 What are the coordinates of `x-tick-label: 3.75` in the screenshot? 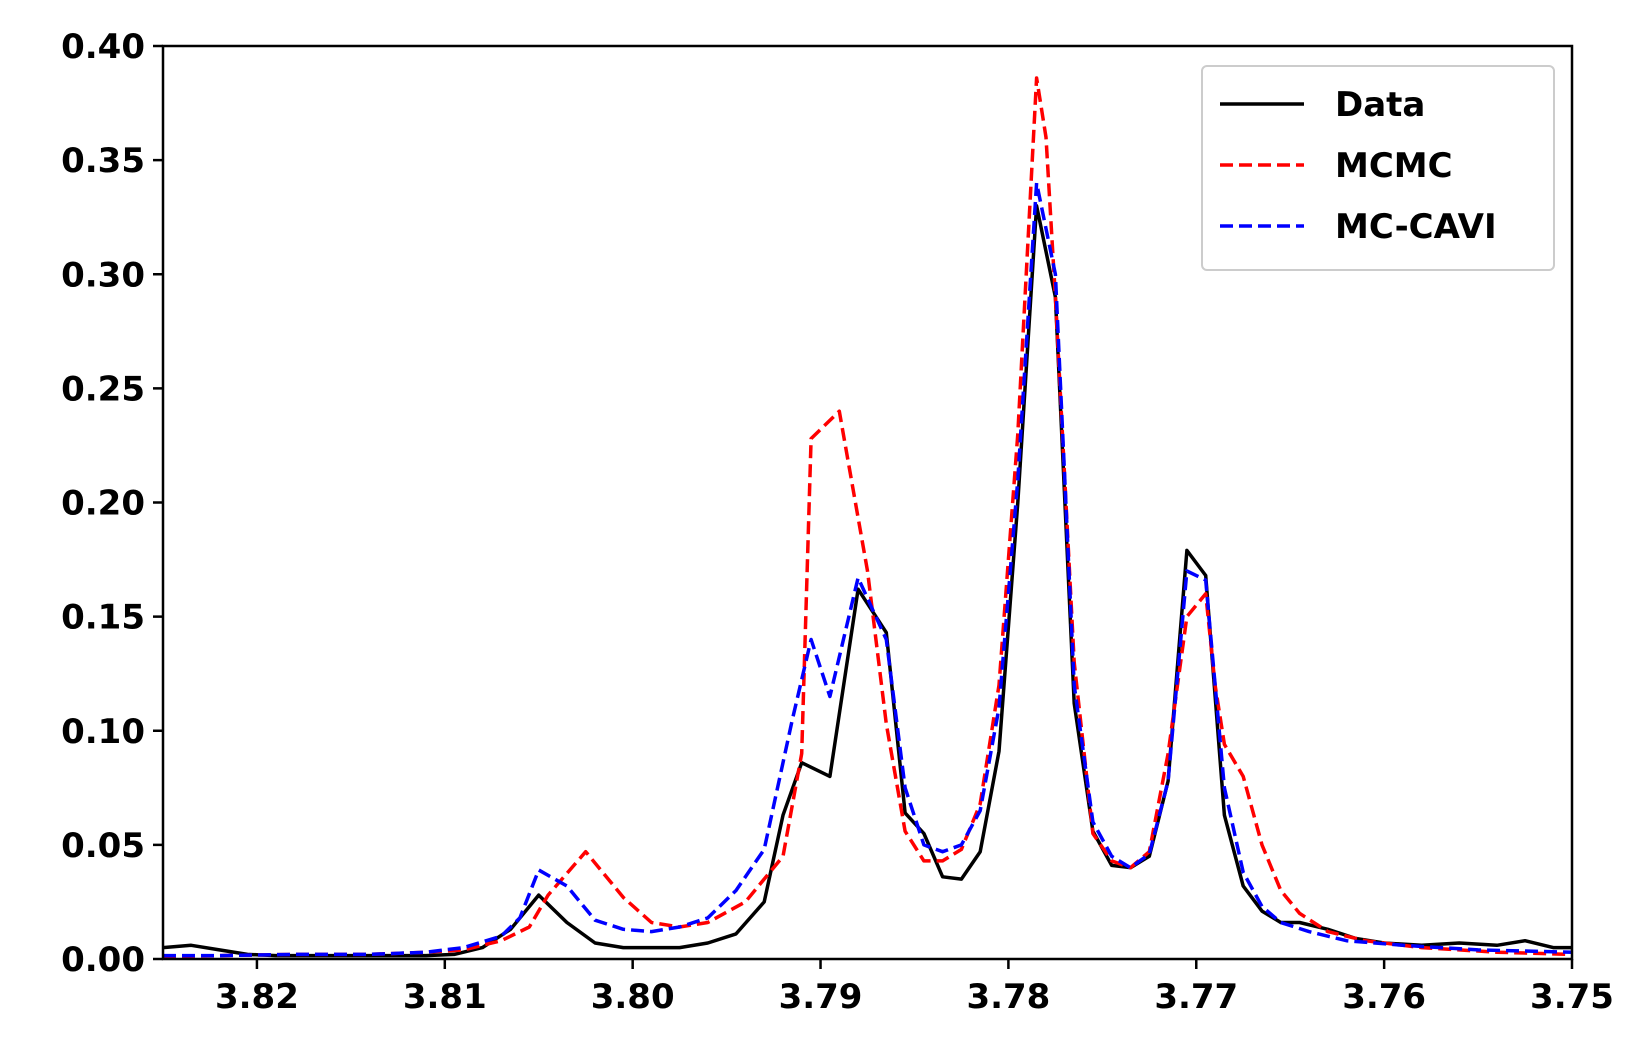 It's located at (1572, 997).